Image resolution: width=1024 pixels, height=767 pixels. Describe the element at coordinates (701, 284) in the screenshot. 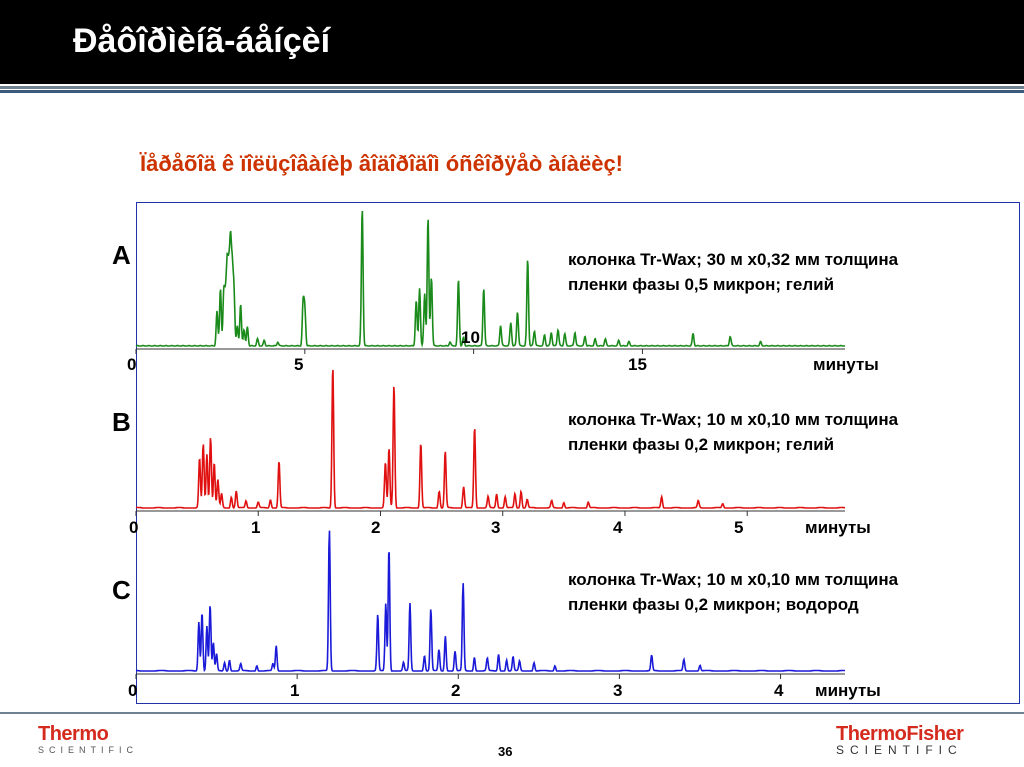

I see `panel-a-description-line2: пленки фазы 0,5 микрон; гелий` at that location.